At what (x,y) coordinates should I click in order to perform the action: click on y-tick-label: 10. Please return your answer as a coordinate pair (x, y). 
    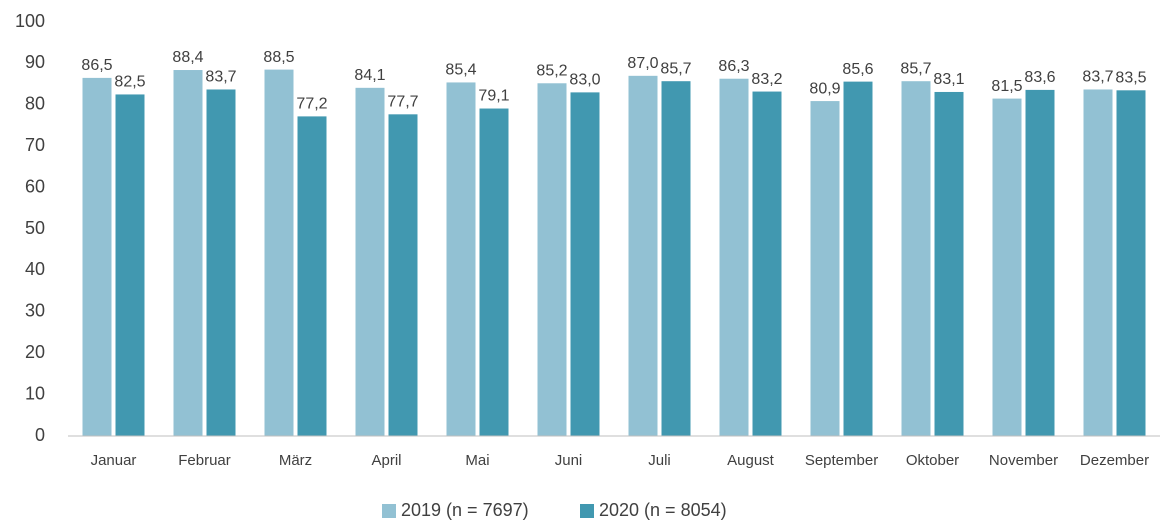
    Looking at the image, I should click on (35, 393).